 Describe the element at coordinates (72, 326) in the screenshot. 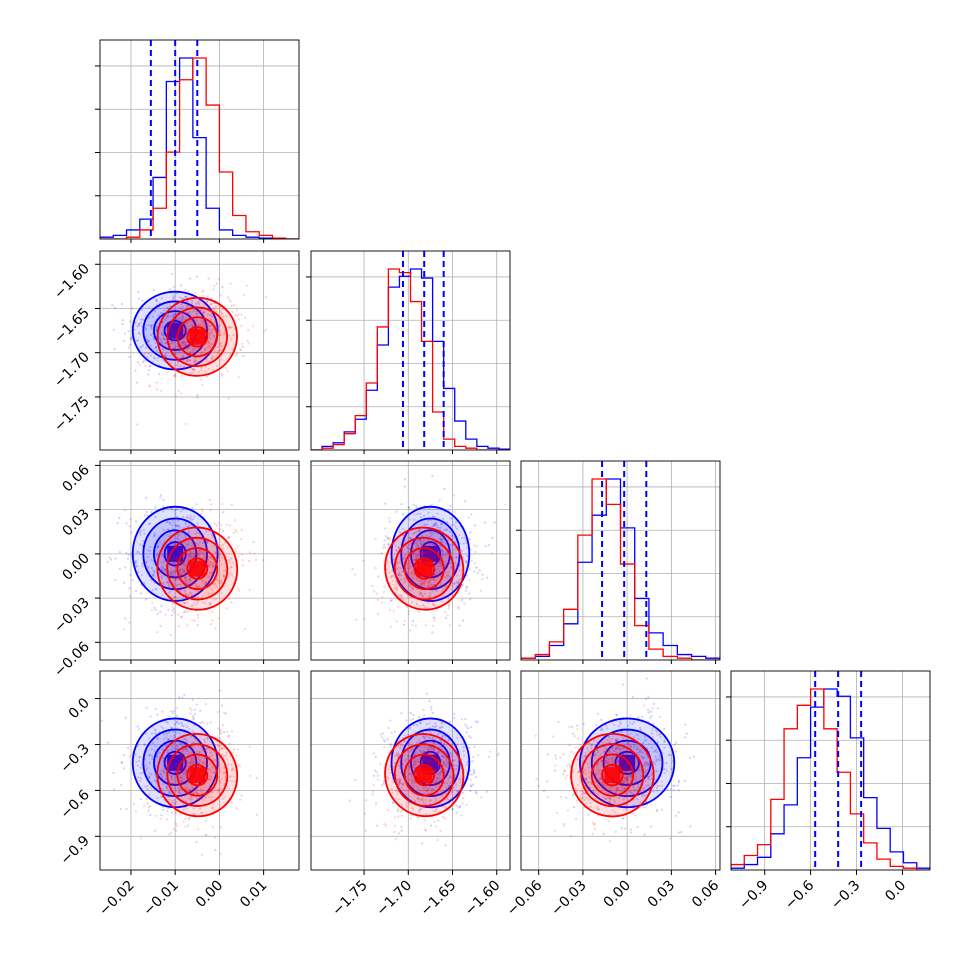

I see `y-tick-label: −1.65` at that location.